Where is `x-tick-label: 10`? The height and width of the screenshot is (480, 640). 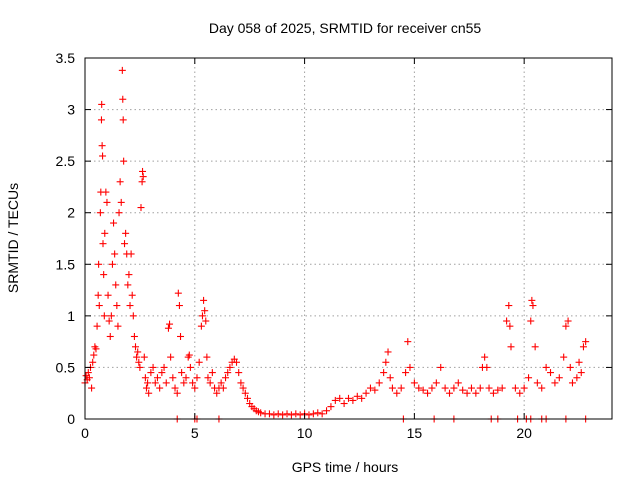 x-tick-label: 10 is located at coordinates (305, 433).